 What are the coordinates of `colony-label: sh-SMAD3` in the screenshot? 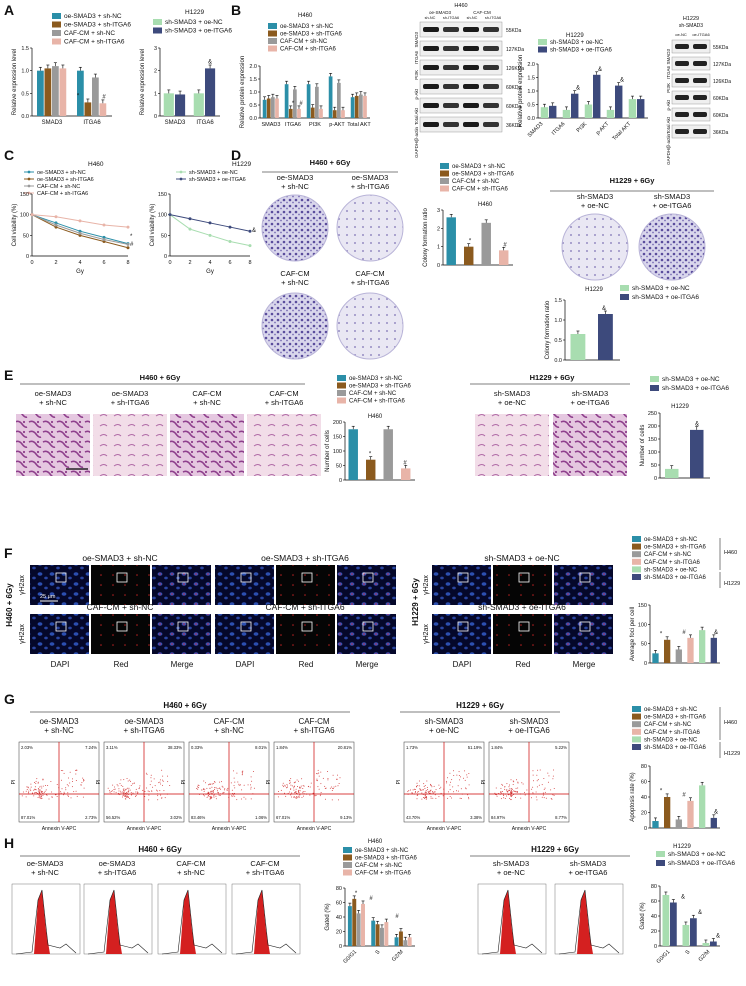 It's located at (595, 196).